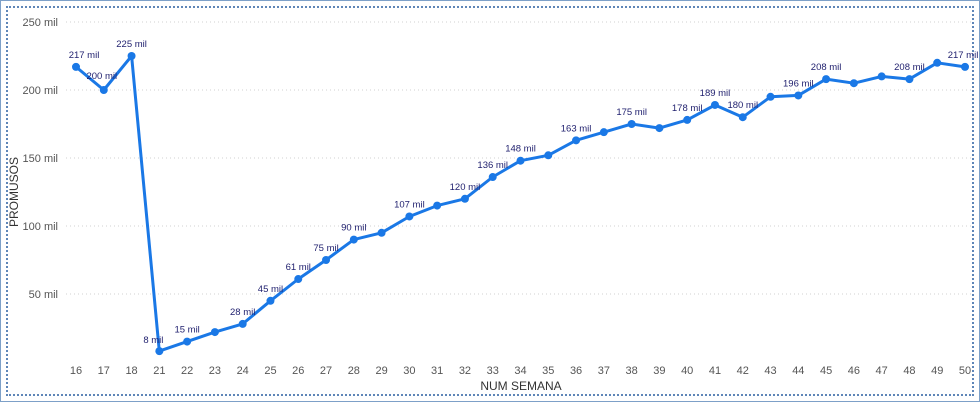 Image resolution: width=980 pixels, height=402 pixels. What do you see at coordinates (520, 386) in the screenshot?
I see `x-axis-title: NUM SEMANA` at bounding box center [520, 386].